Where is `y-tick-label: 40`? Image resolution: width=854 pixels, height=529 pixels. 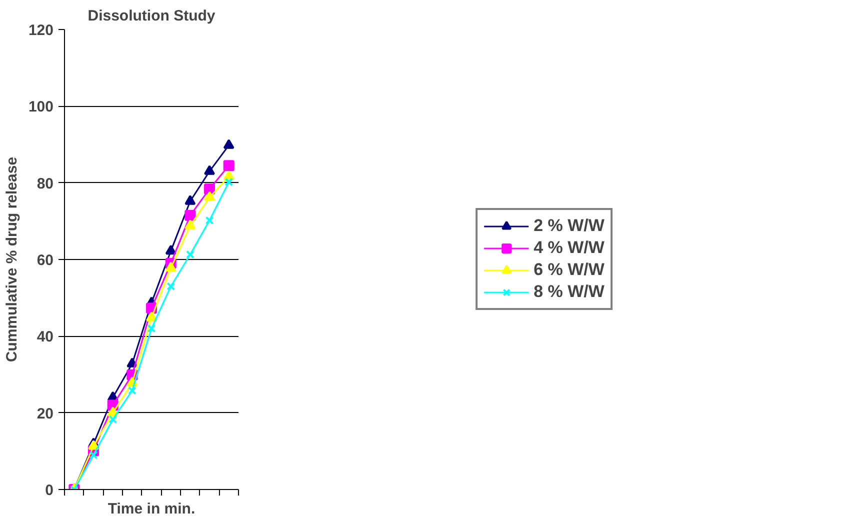
y-tick-label: 40 is located at coordinates (45, 337).